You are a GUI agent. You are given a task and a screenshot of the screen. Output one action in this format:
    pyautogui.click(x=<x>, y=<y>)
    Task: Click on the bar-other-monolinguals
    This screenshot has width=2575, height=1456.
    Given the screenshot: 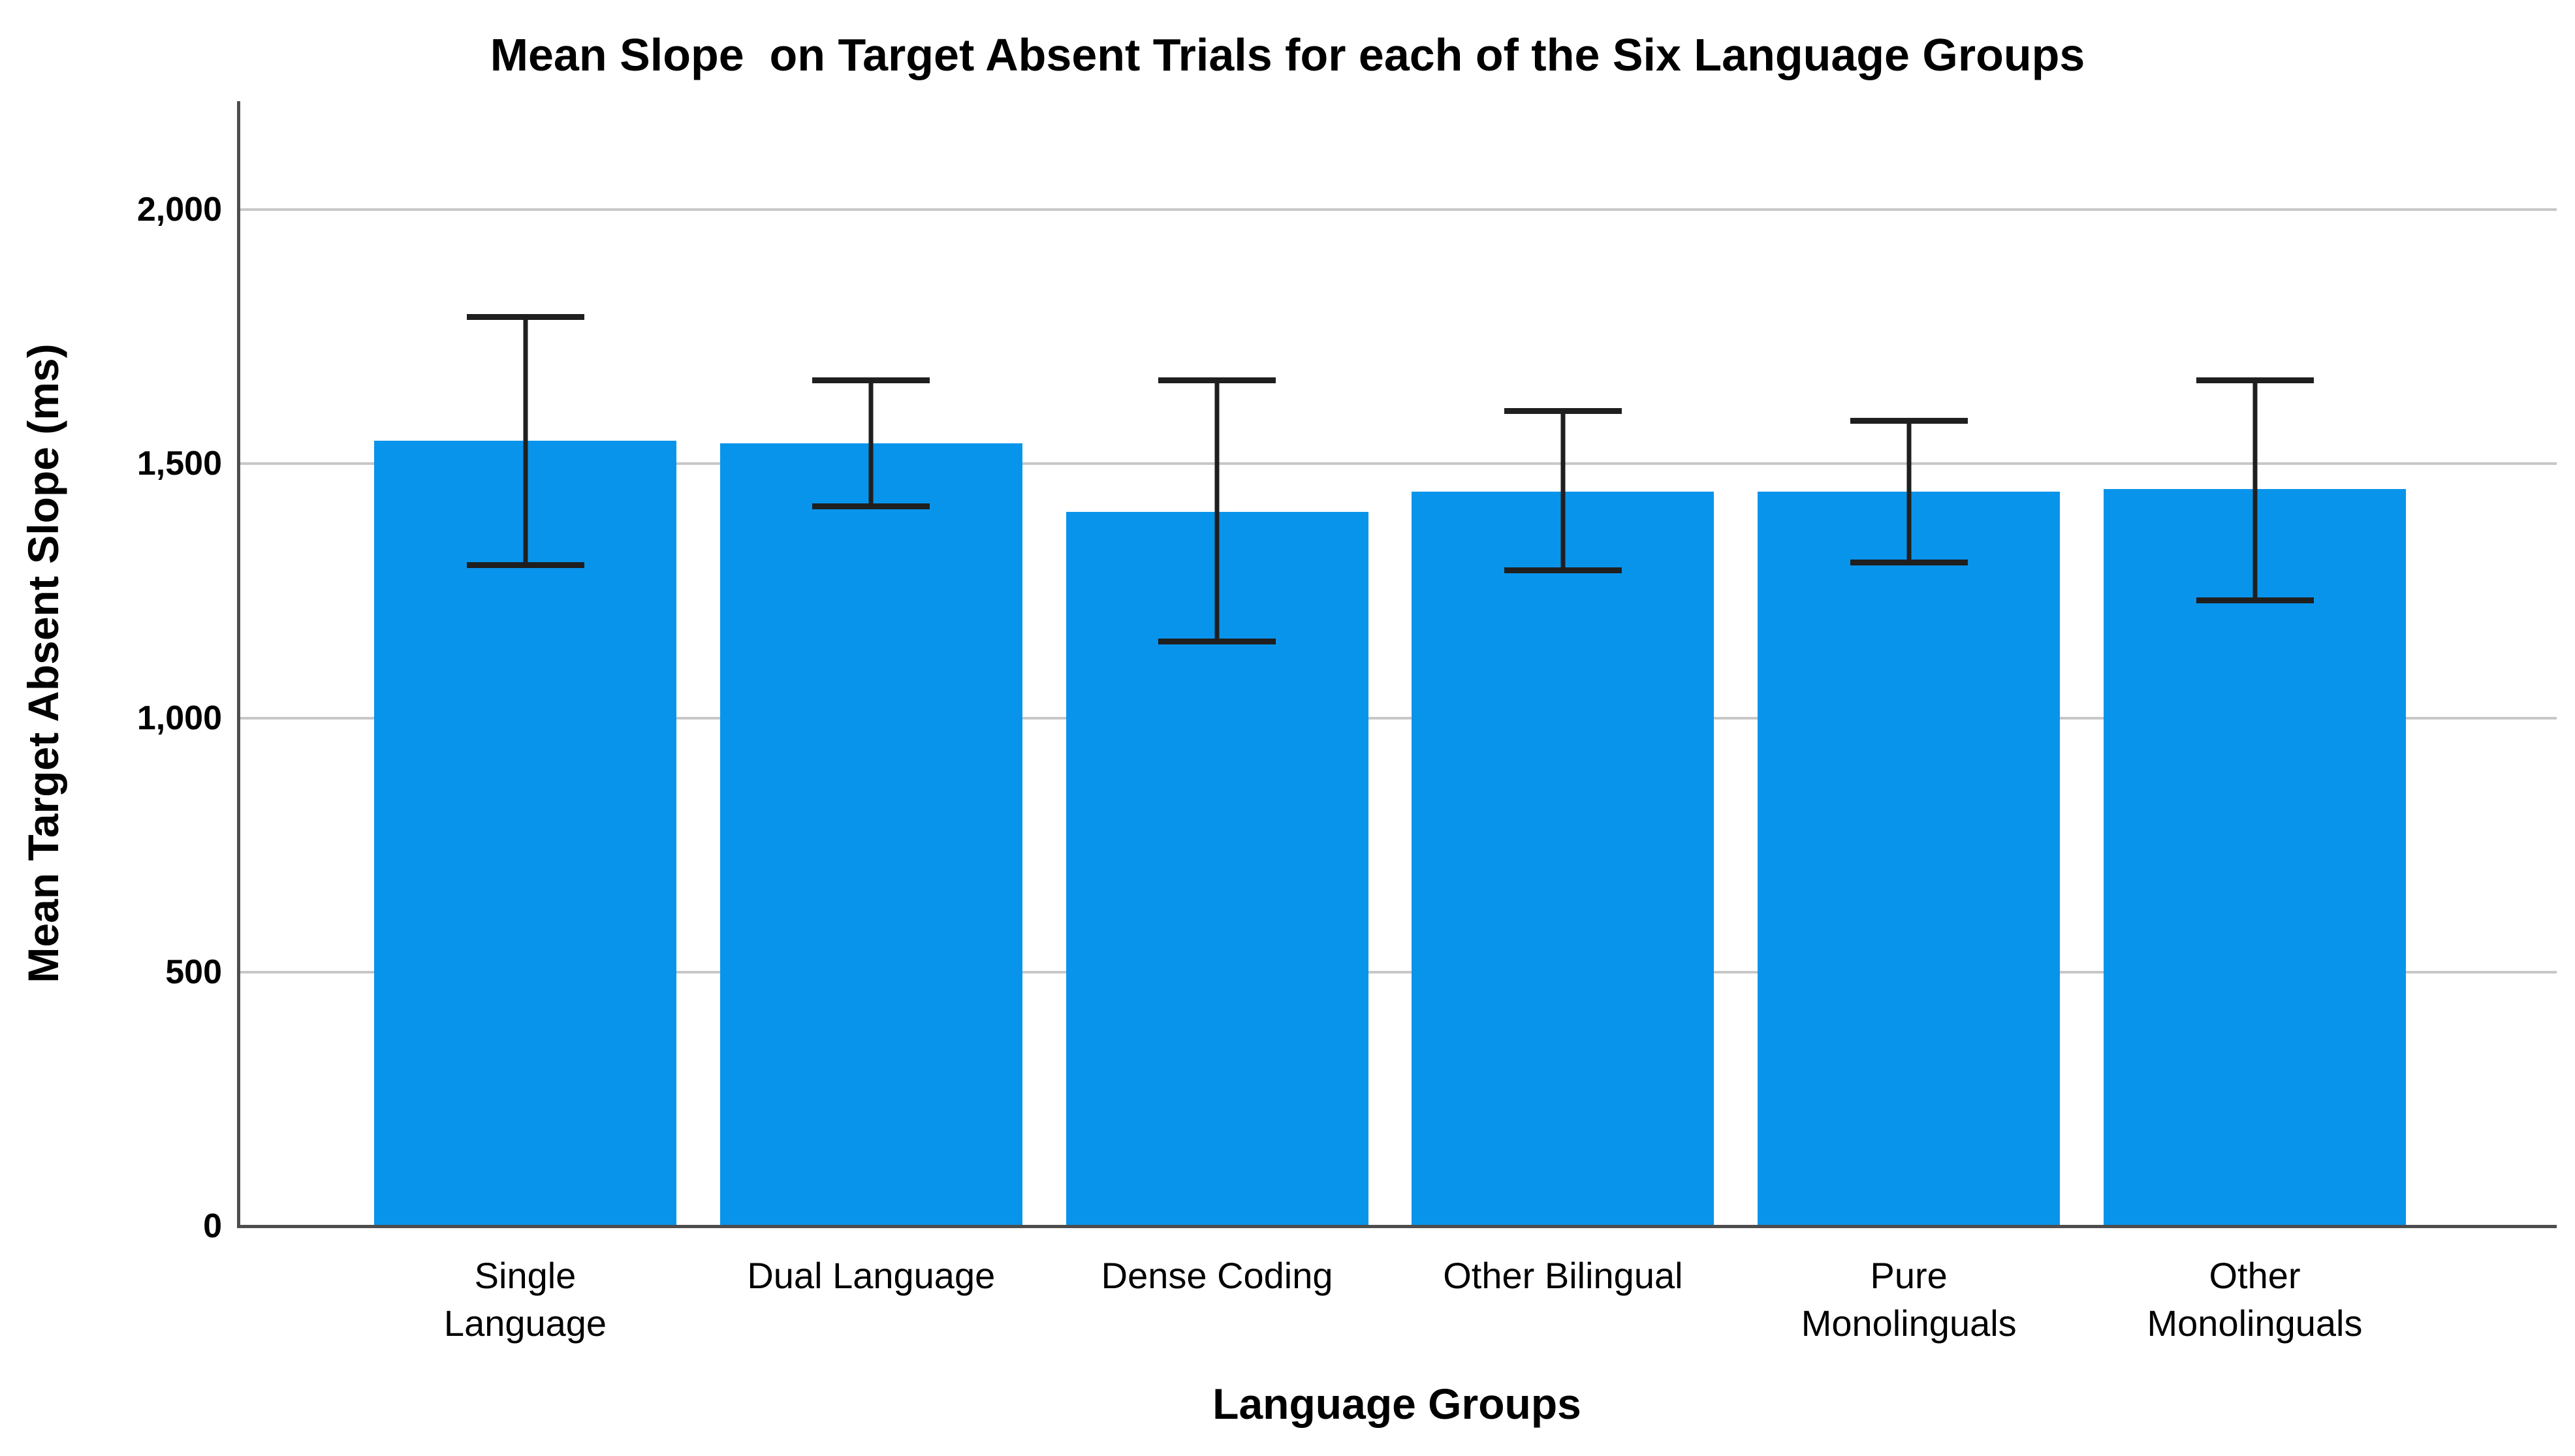 What is the action you would take?
    pyautogui.click(x=2255, y=858)
    